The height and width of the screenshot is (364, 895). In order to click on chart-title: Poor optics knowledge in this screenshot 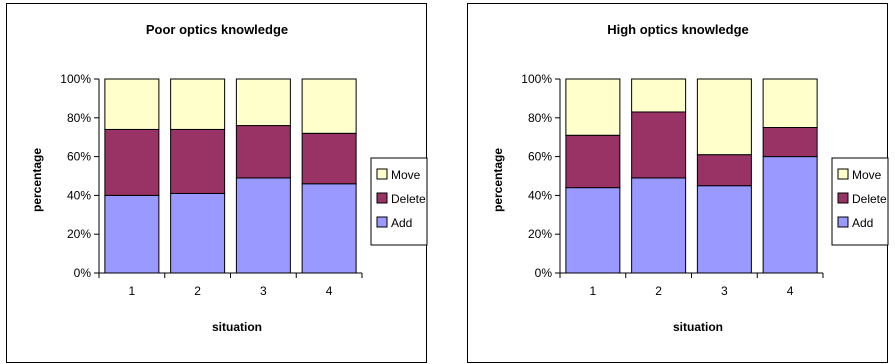, I will do `click(217, 29)`.